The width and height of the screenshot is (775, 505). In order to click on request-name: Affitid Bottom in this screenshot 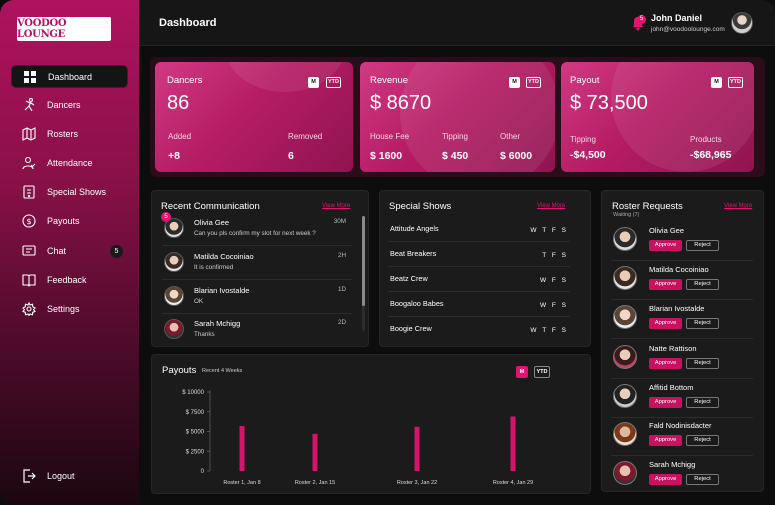, I will do `click(671, 387)`.